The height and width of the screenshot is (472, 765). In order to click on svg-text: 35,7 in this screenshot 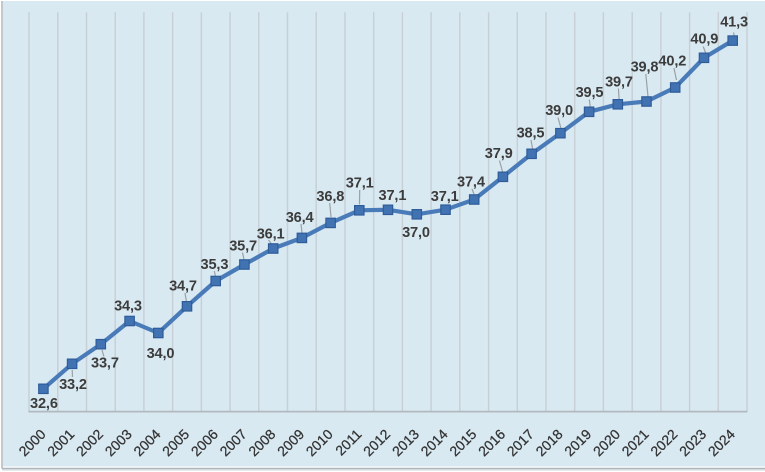, I will do `click(243, 247)`.